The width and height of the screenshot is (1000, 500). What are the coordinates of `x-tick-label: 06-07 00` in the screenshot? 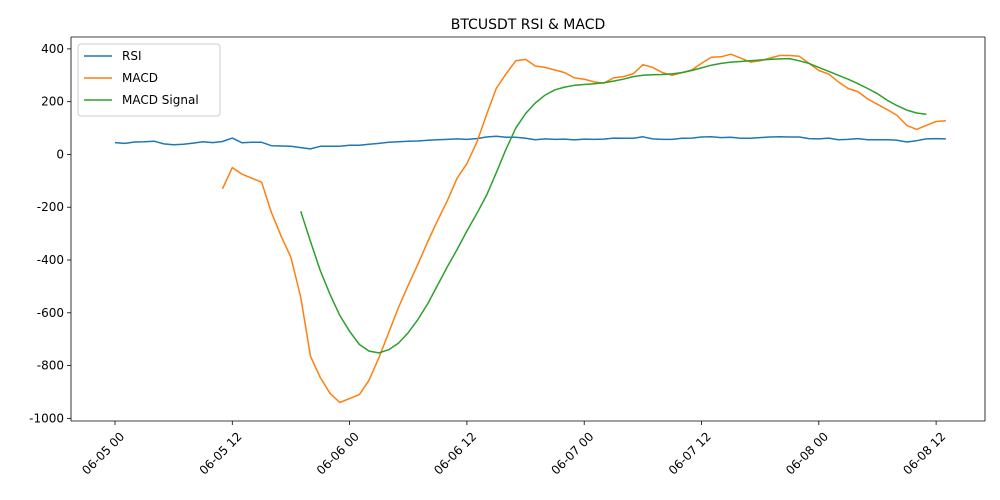 It's located at (573, 453).